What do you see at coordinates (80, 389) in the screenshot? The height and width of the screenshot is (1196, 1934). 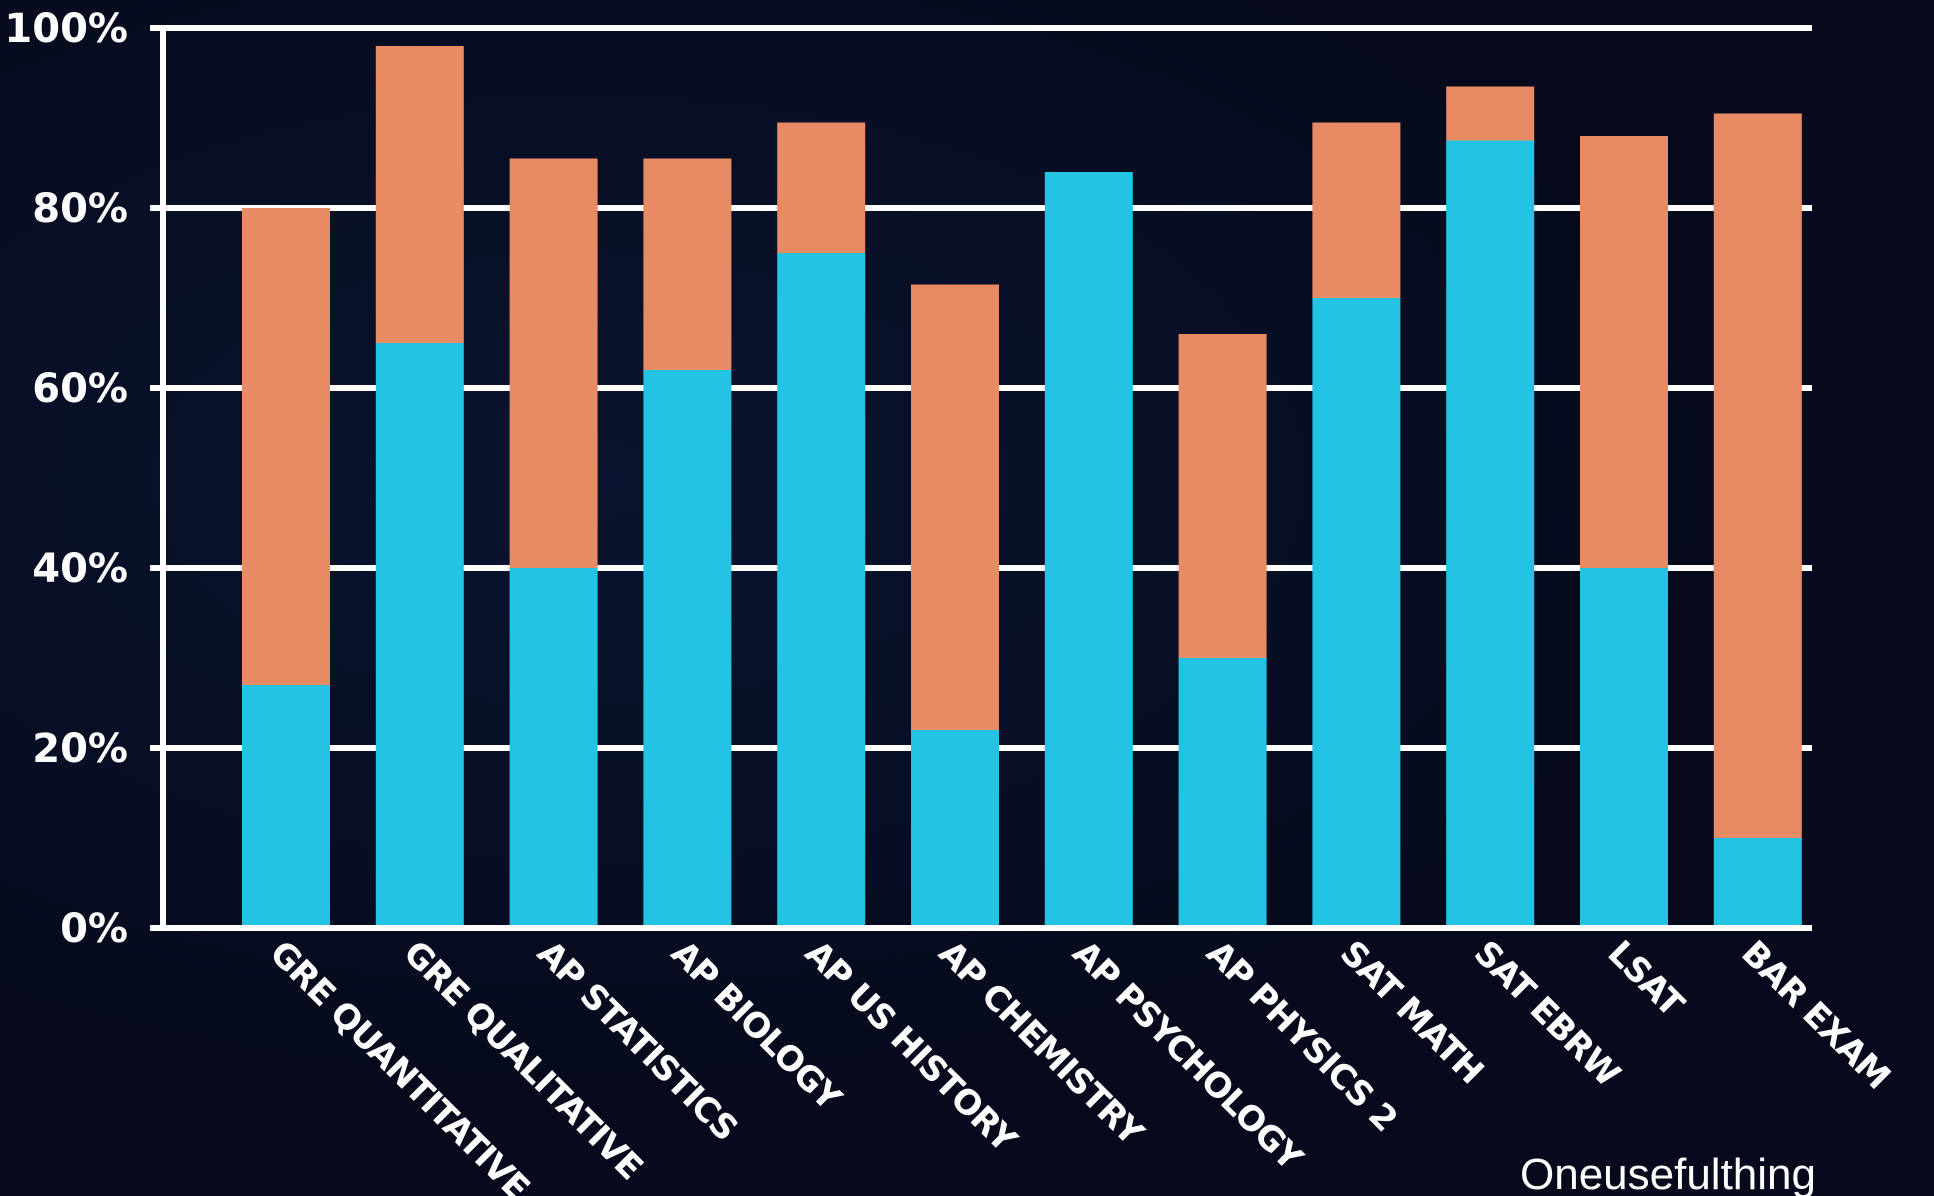 I see `y-tick-label: 60%` at bounding box center [80, 389].